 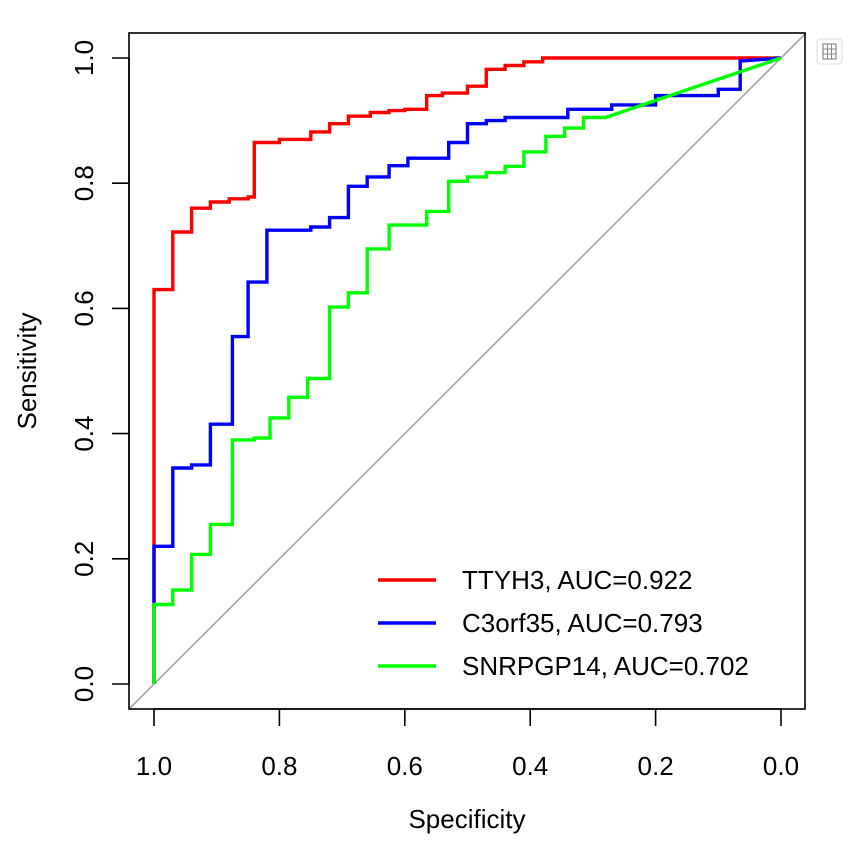 I want to click on y-axis-label: Sensitivity, so click(x=27, y=370).